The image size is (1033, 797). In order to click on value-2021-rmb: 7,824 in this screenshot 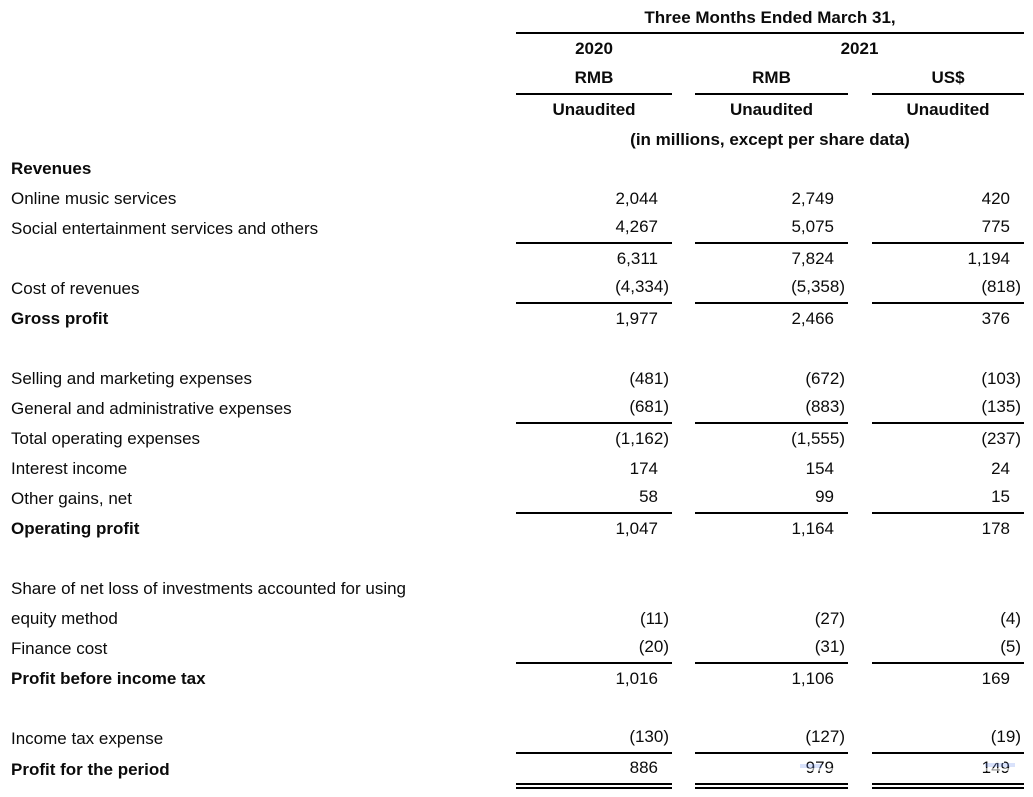, I will do `click(812, 258)`.